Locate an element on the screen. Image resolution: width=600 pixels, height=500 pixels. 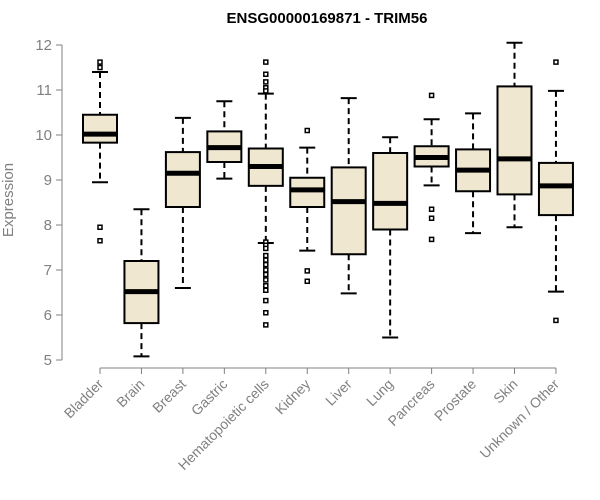
y-tick-label: 8 is located at coordinates (48, 225).